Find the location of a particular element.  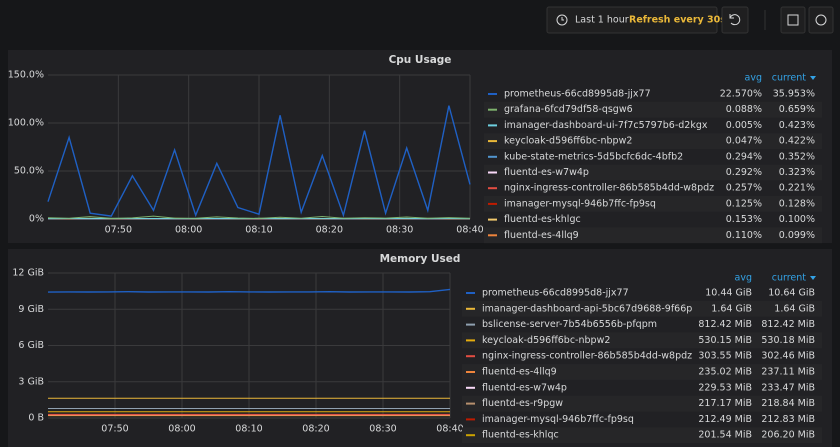

y-tick-label: 100.0% is located at coordinates (26, 123).